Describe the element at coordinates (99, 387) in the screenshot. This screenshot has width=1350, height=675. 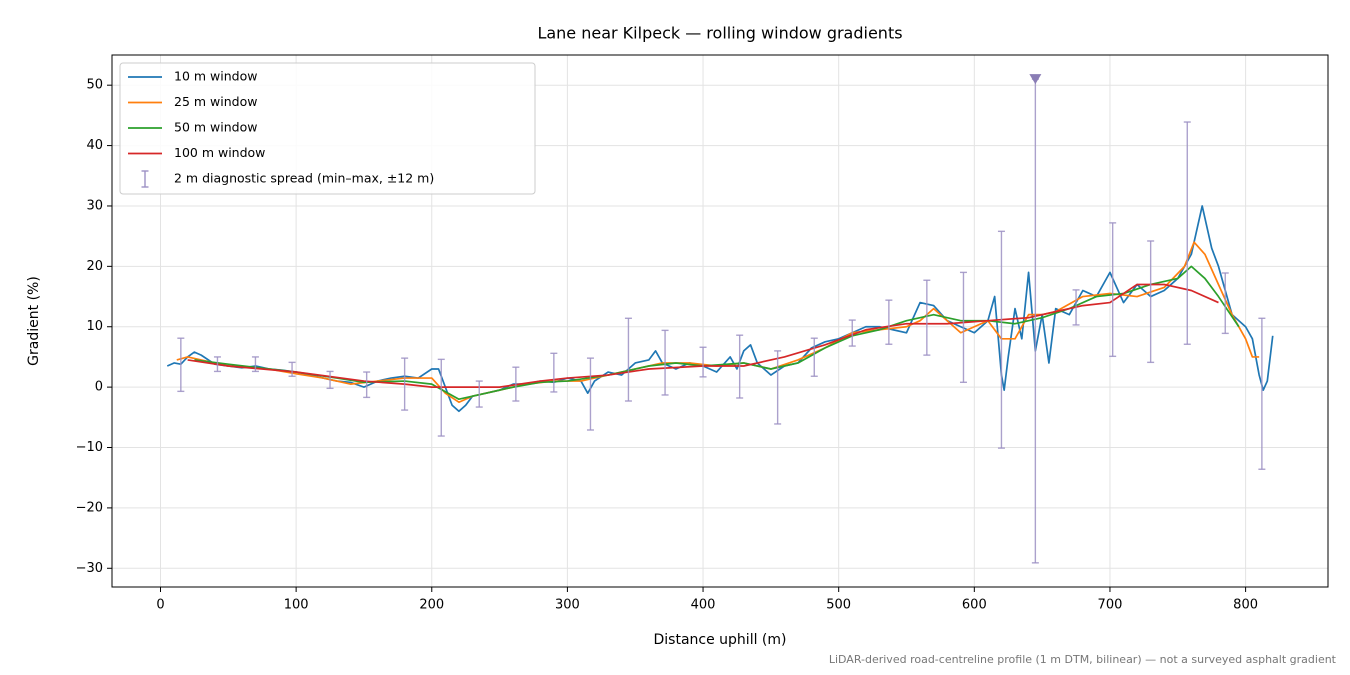
I see `y-tick-label: 0` at that location.